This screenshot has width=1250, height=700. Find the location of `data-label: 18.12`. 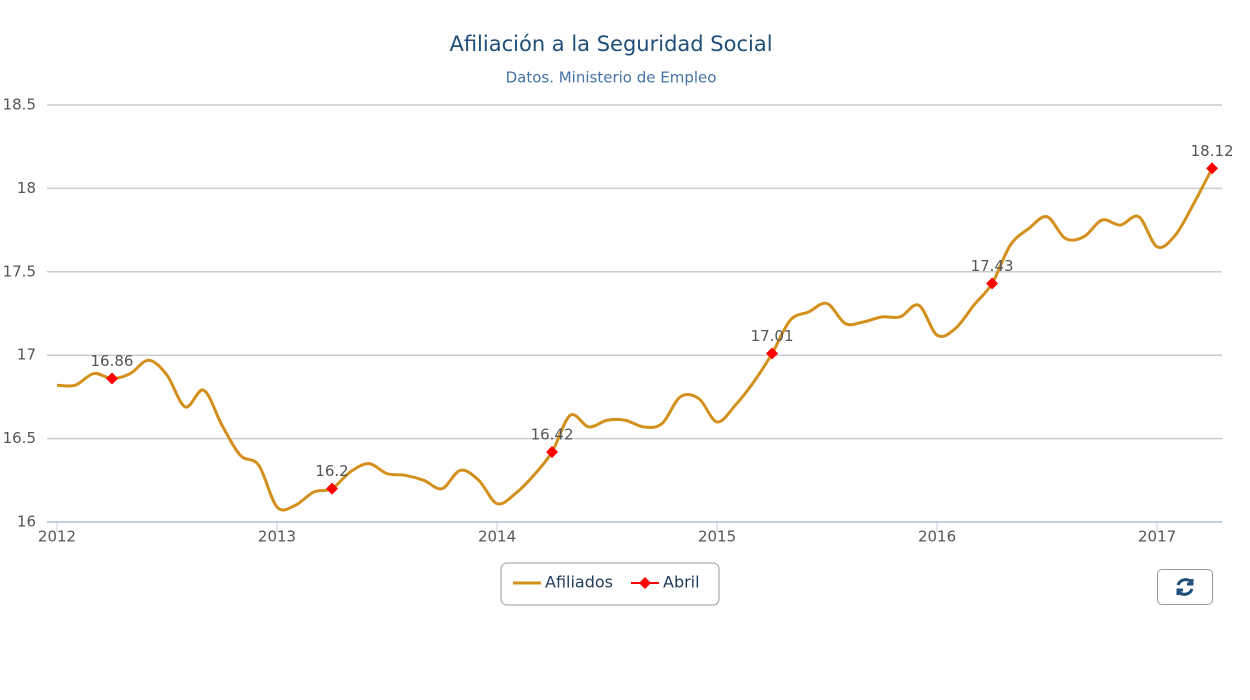

data-label: 18.12 is located at coordinates (1212, 151).